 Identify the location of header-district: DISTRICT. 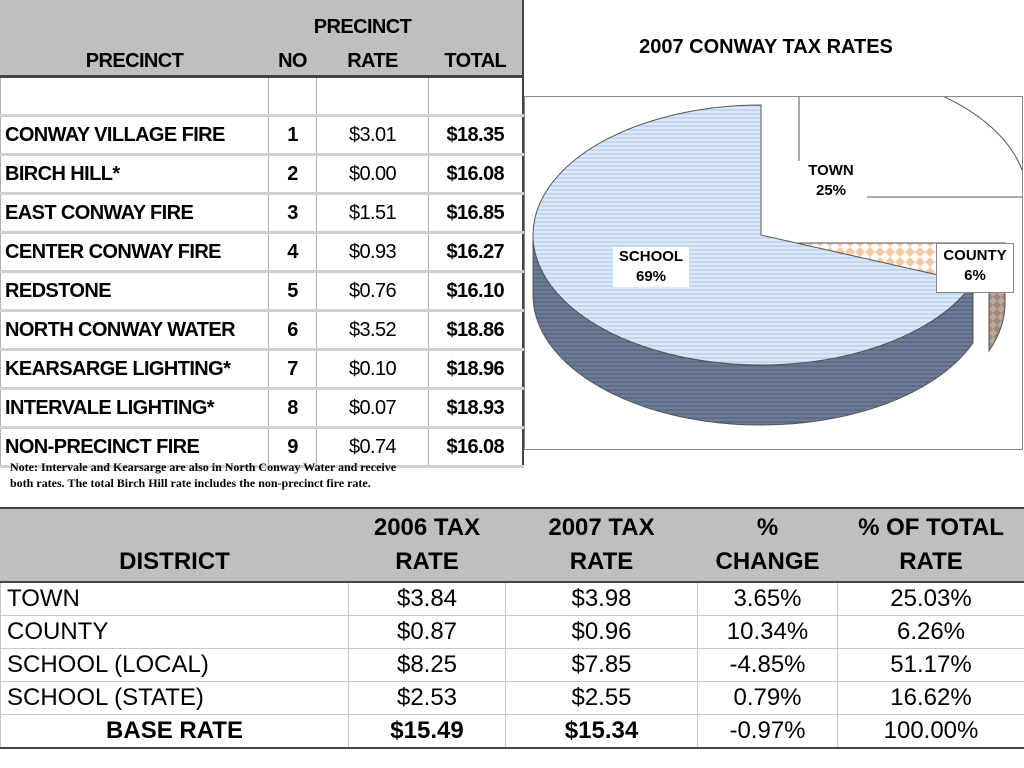
(174, 545).